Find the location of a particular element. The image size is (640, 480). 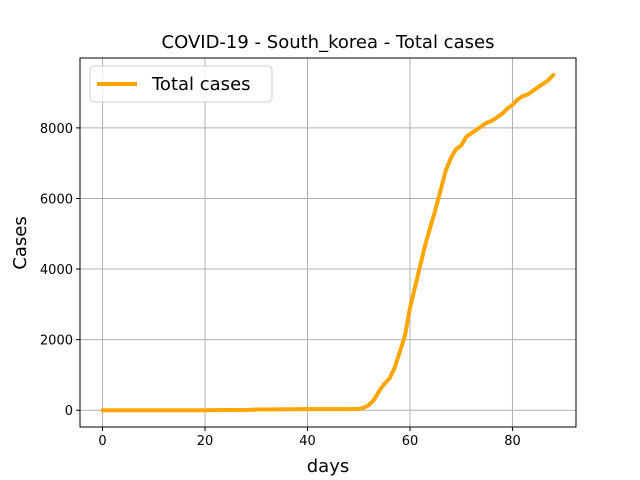

x-tick-label: 0 is located at coordinates (102, 441).